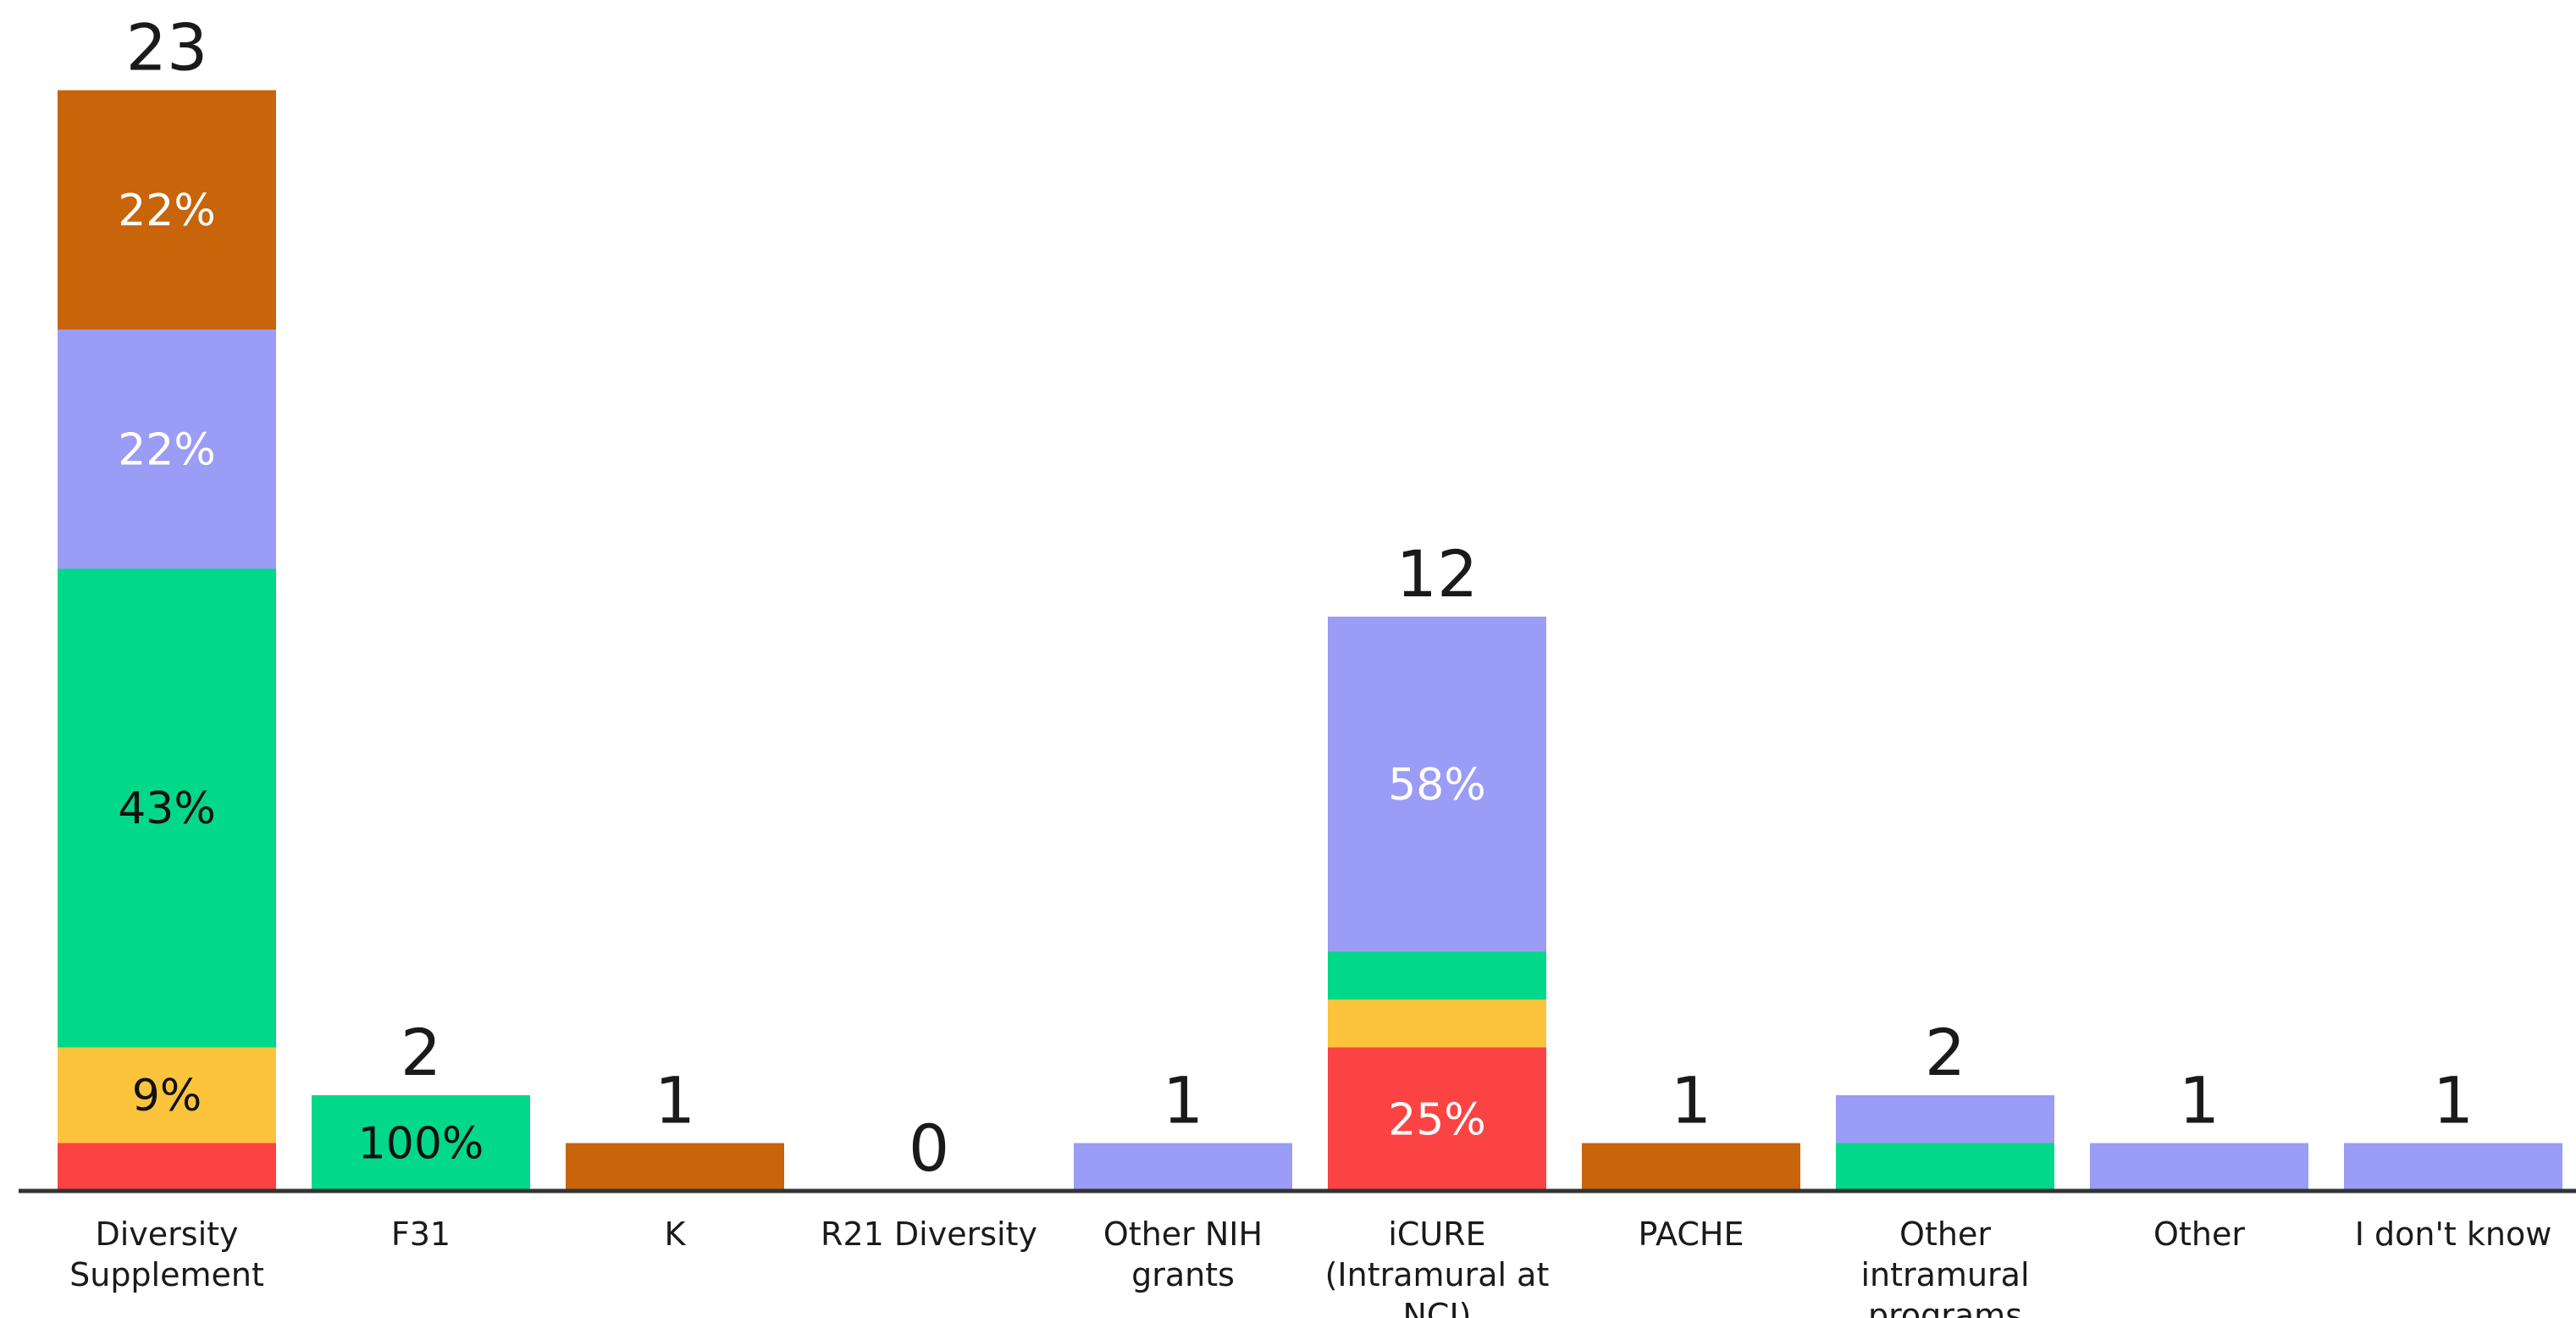 This screenshot has height=1318, width=2576. What do you see at coordinates (421, 1052) in the screenshot?
I see `bar-total-label-1: 2` at bounding box center [421, 1052].